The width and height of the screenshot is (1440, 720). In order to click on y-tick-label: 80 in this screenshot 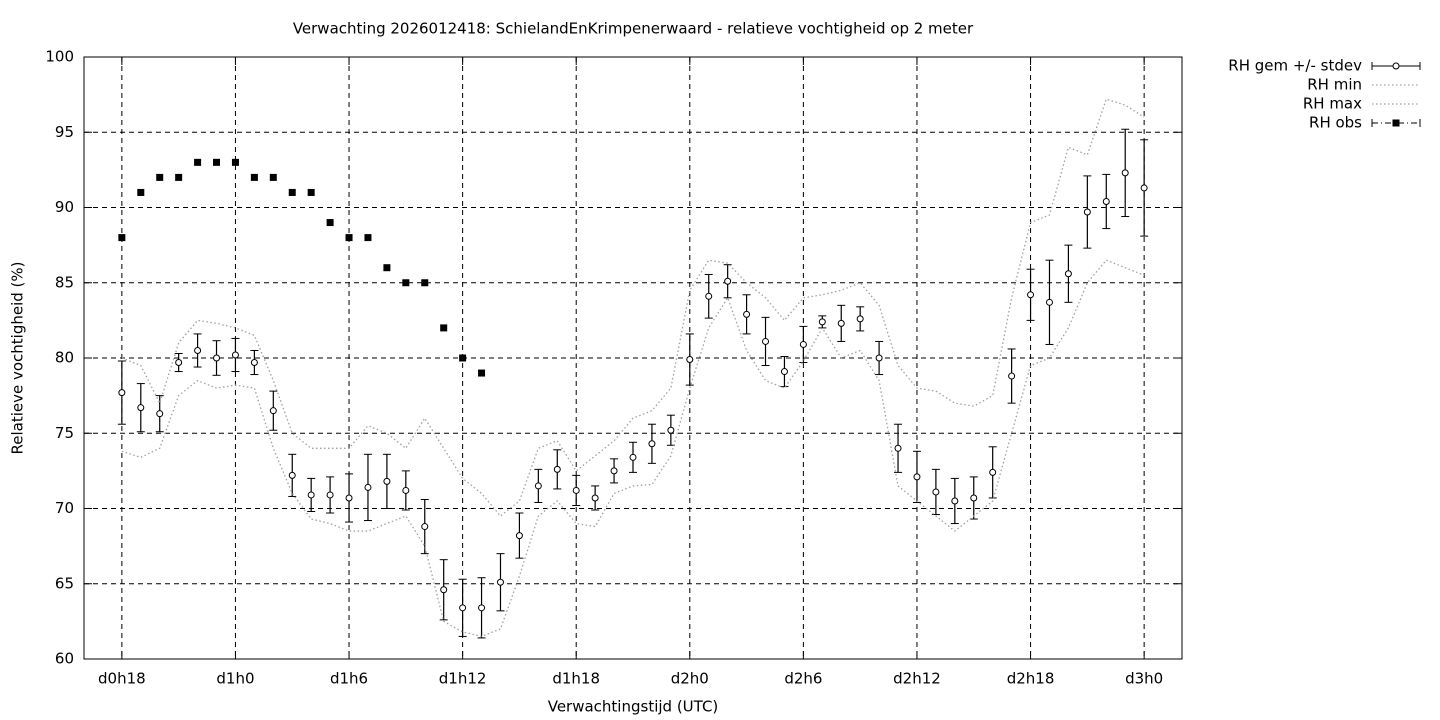, I will do `click(64, 358)`.